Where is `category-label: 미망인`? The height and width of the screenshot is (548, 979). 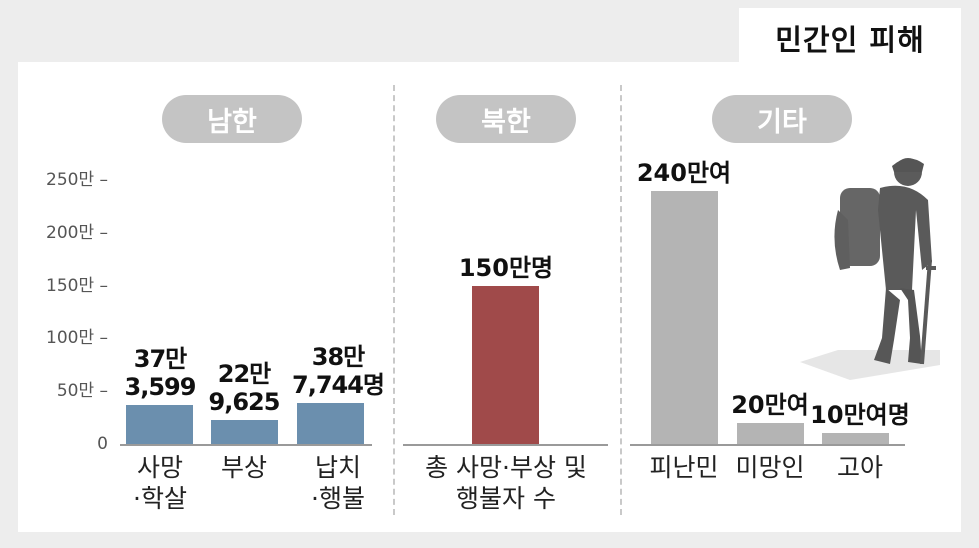 category-label: 미망인 is located at coordinates (770, 467).